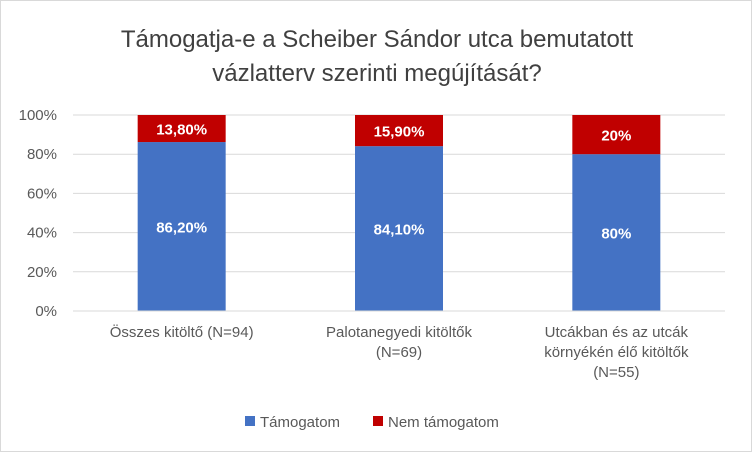  I want to click on legend-label: Támogatom, so click(300, 422).